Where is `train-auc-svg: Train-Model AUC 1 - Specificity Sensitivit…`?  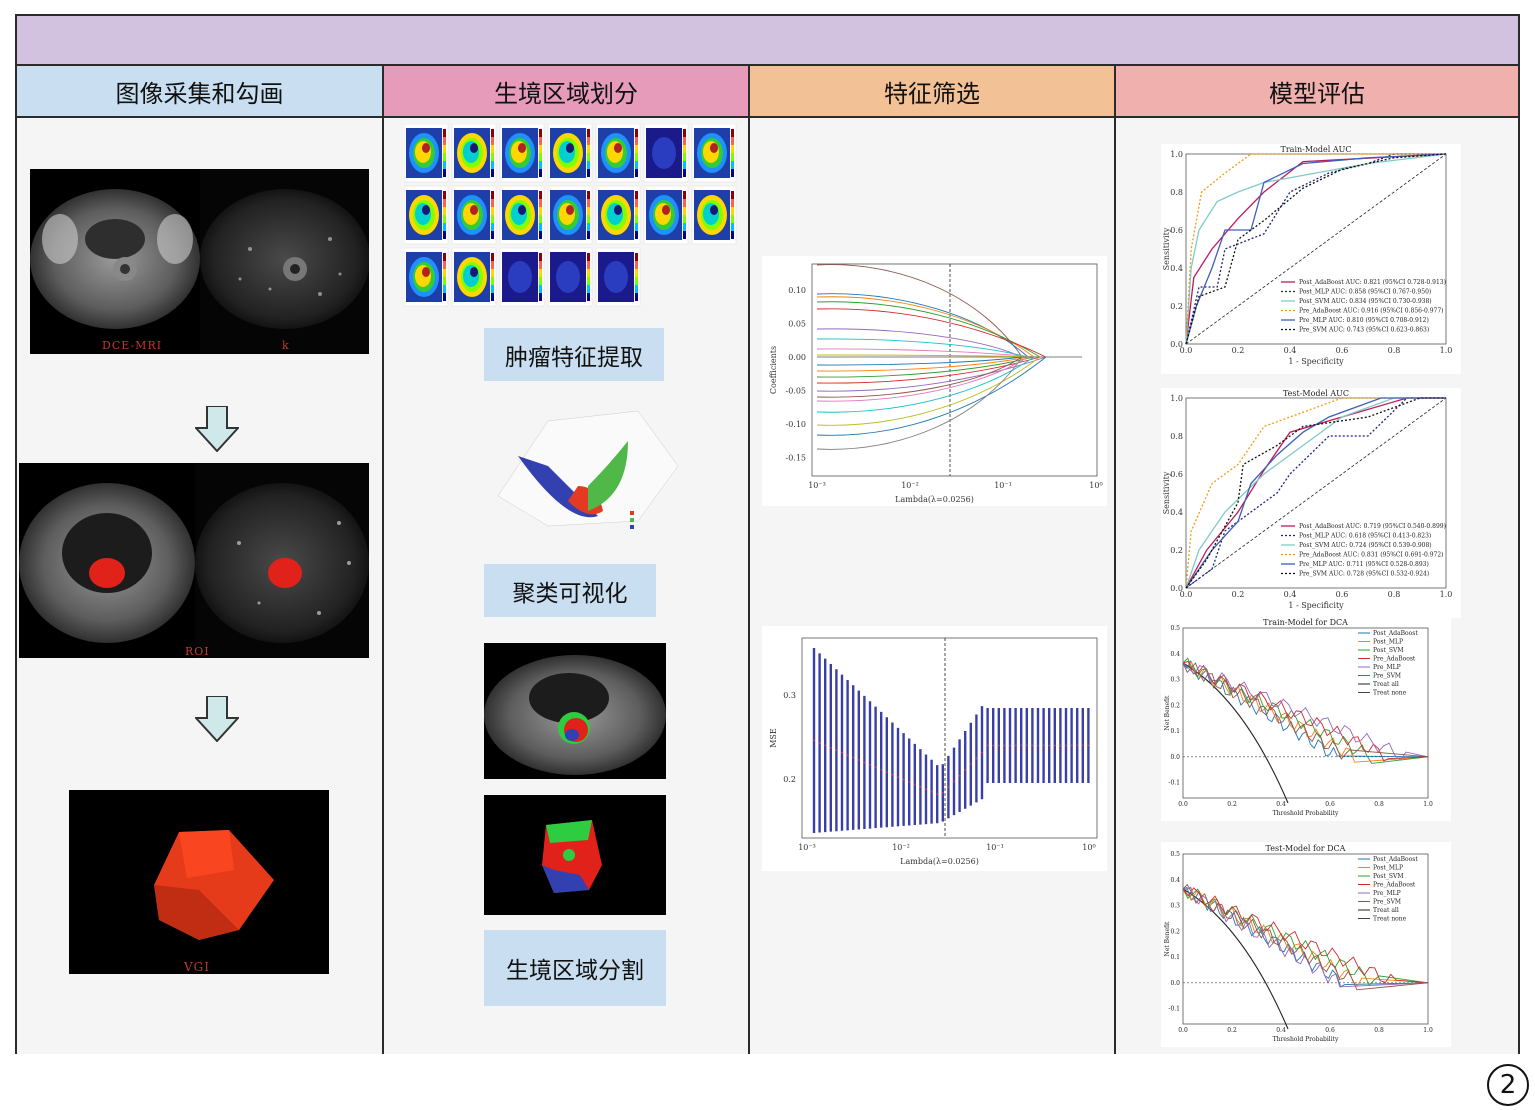 train-auc-svg: Train-Model AUC 1 - Specificity Sensitivit… is located at coordinates (1307, 255).